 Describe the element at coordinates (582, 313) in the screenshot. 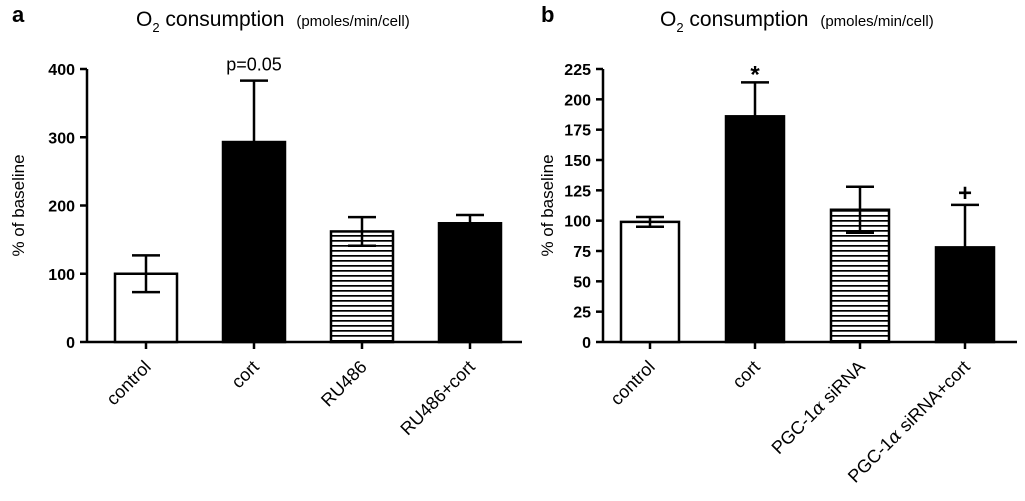

I see `panel-b-y-tick-label: 25` at that location.